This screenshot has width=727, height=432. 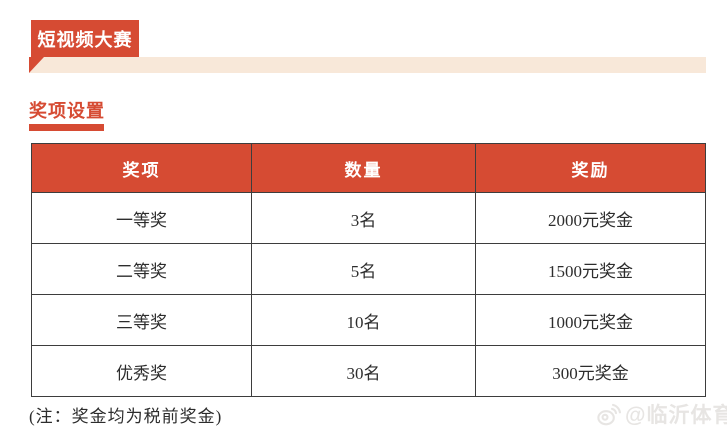 I want to click on cell-quantity: 3名, so click(x=363, y=218).